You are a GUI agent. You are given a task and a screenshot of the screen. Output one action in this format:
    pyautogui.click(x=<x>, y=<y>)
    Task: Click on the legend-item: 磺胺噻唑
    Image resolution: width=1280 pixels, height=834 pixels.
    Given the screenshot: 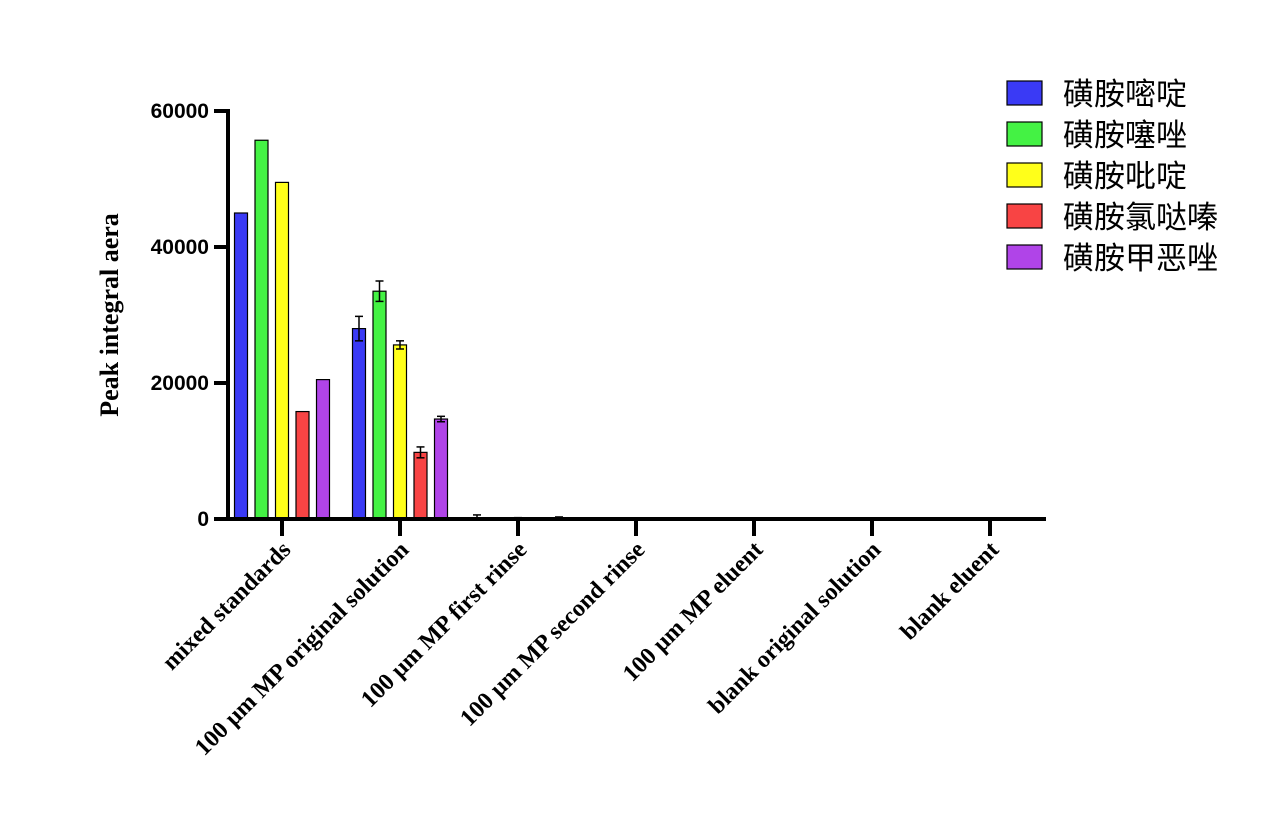 What is the action you would take?
    pyautogui.click(x=1096, y=136)
    